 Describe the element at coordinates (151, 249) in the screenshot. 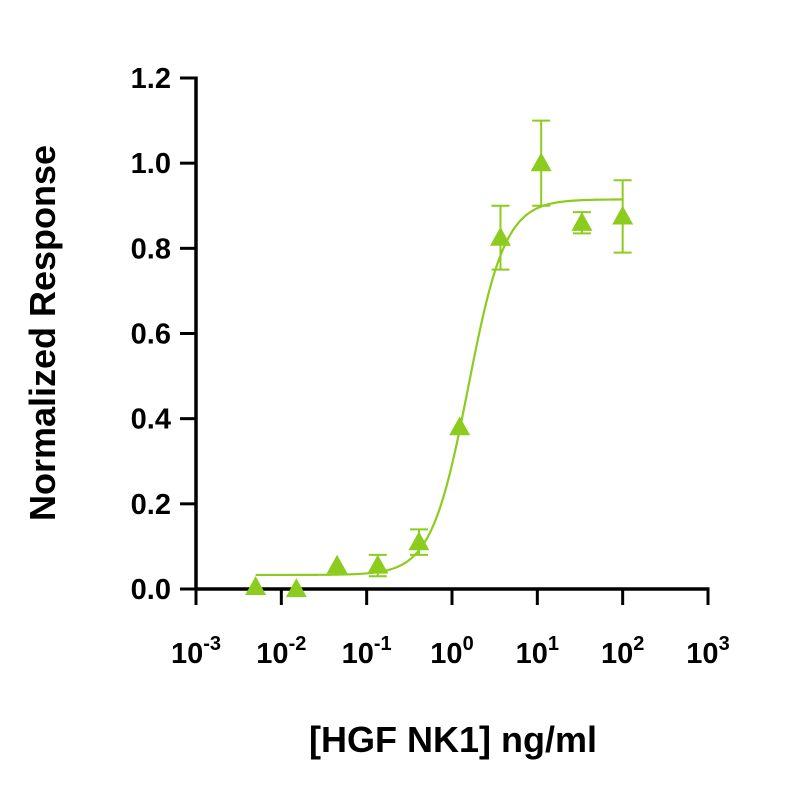

I see `y-tick-label: 0.8` at that location.